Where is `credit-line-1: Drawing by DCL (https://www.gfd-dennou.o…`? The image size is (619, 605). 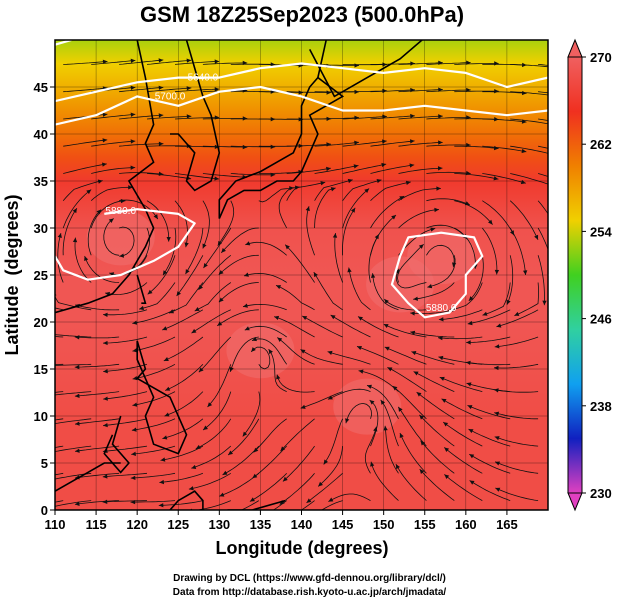
credit-line-1: Drawing by DCL (https://www.gfd-dennou.o… is located at coordinates (309, 578).